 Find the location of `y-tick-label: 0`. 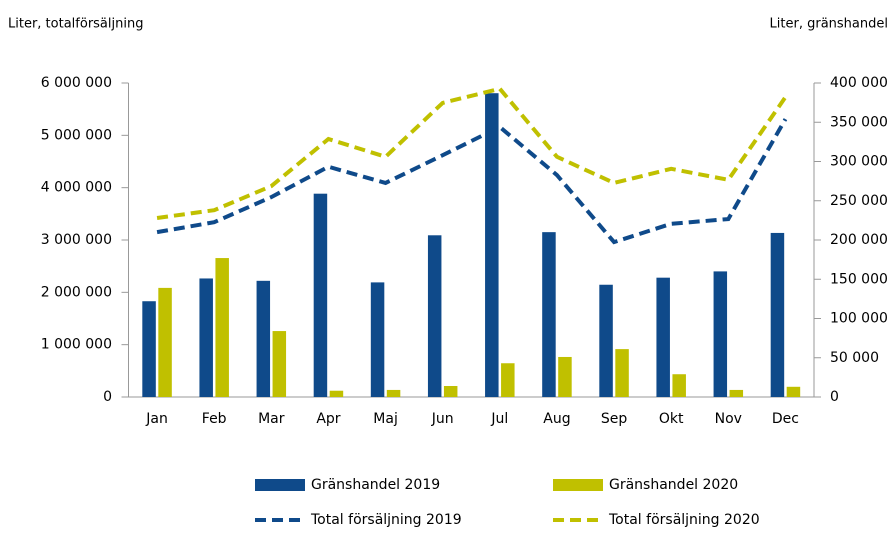

y-tick-label: 0 is located at coordinates (107, 397).